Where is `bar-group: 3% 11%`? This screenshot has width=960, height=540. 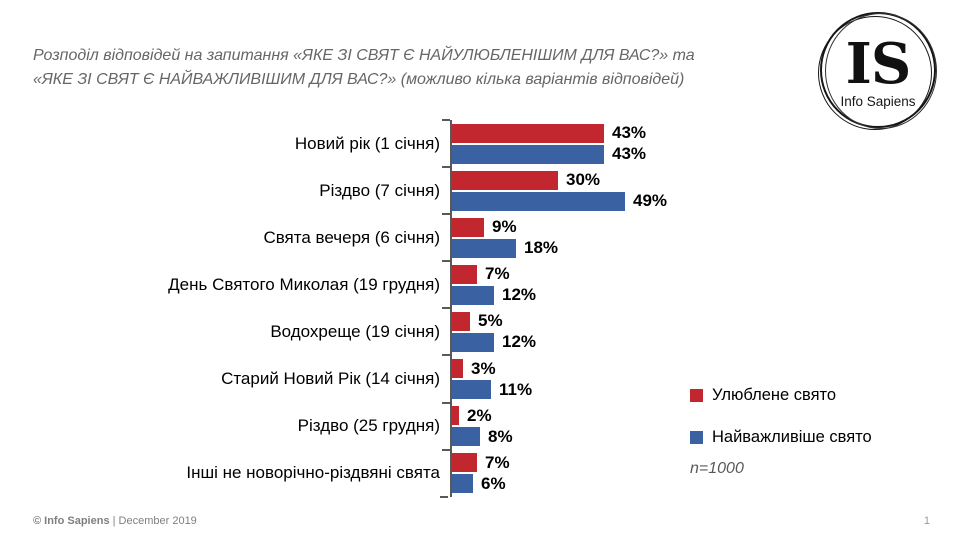
bar-group: 3% 11% is located at coordinates (581, 378).